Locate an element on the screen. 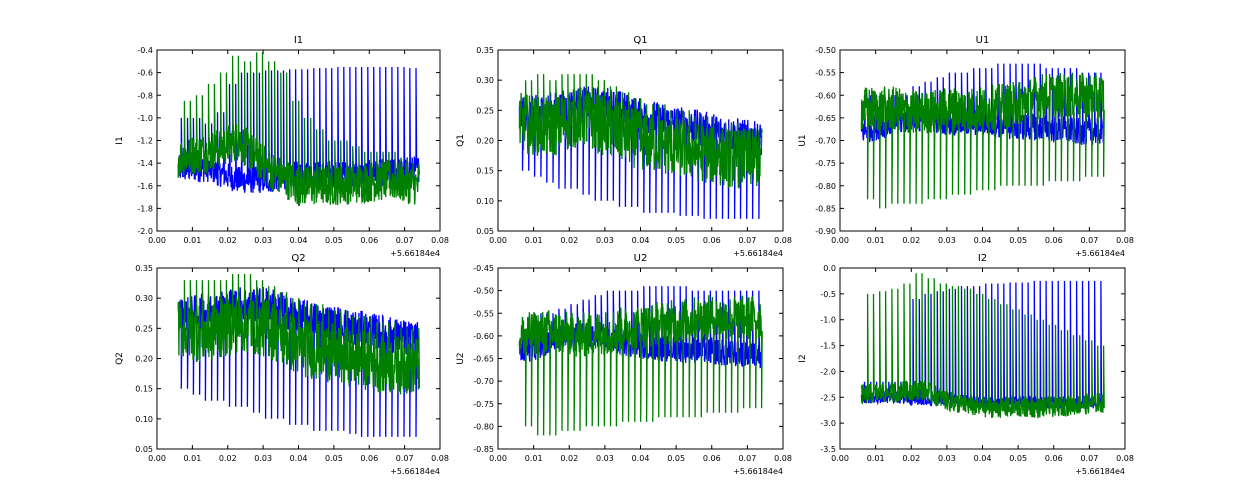  y-tick-label: -0.8 is located at coordinates (145, 95).